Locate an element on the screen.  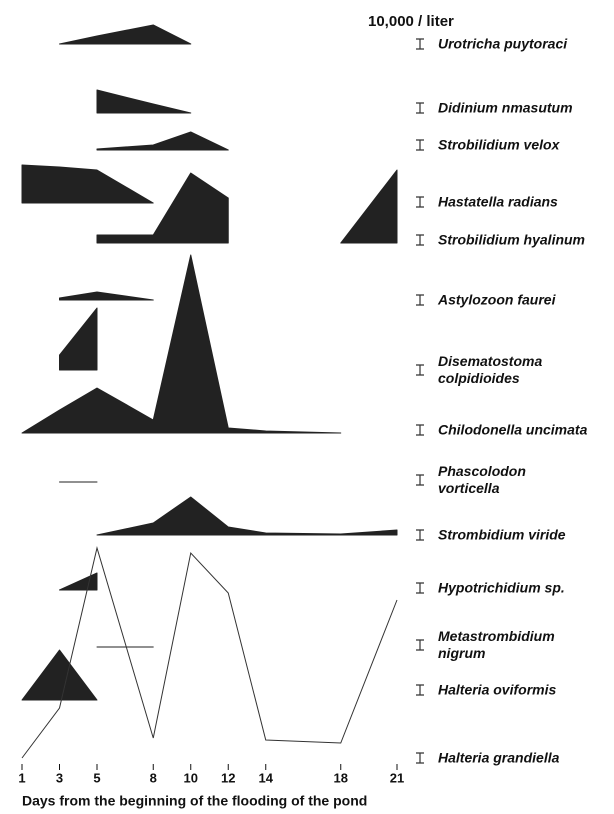
species-label: Strobilidium hyalinum is located at coordinates (512, 239).